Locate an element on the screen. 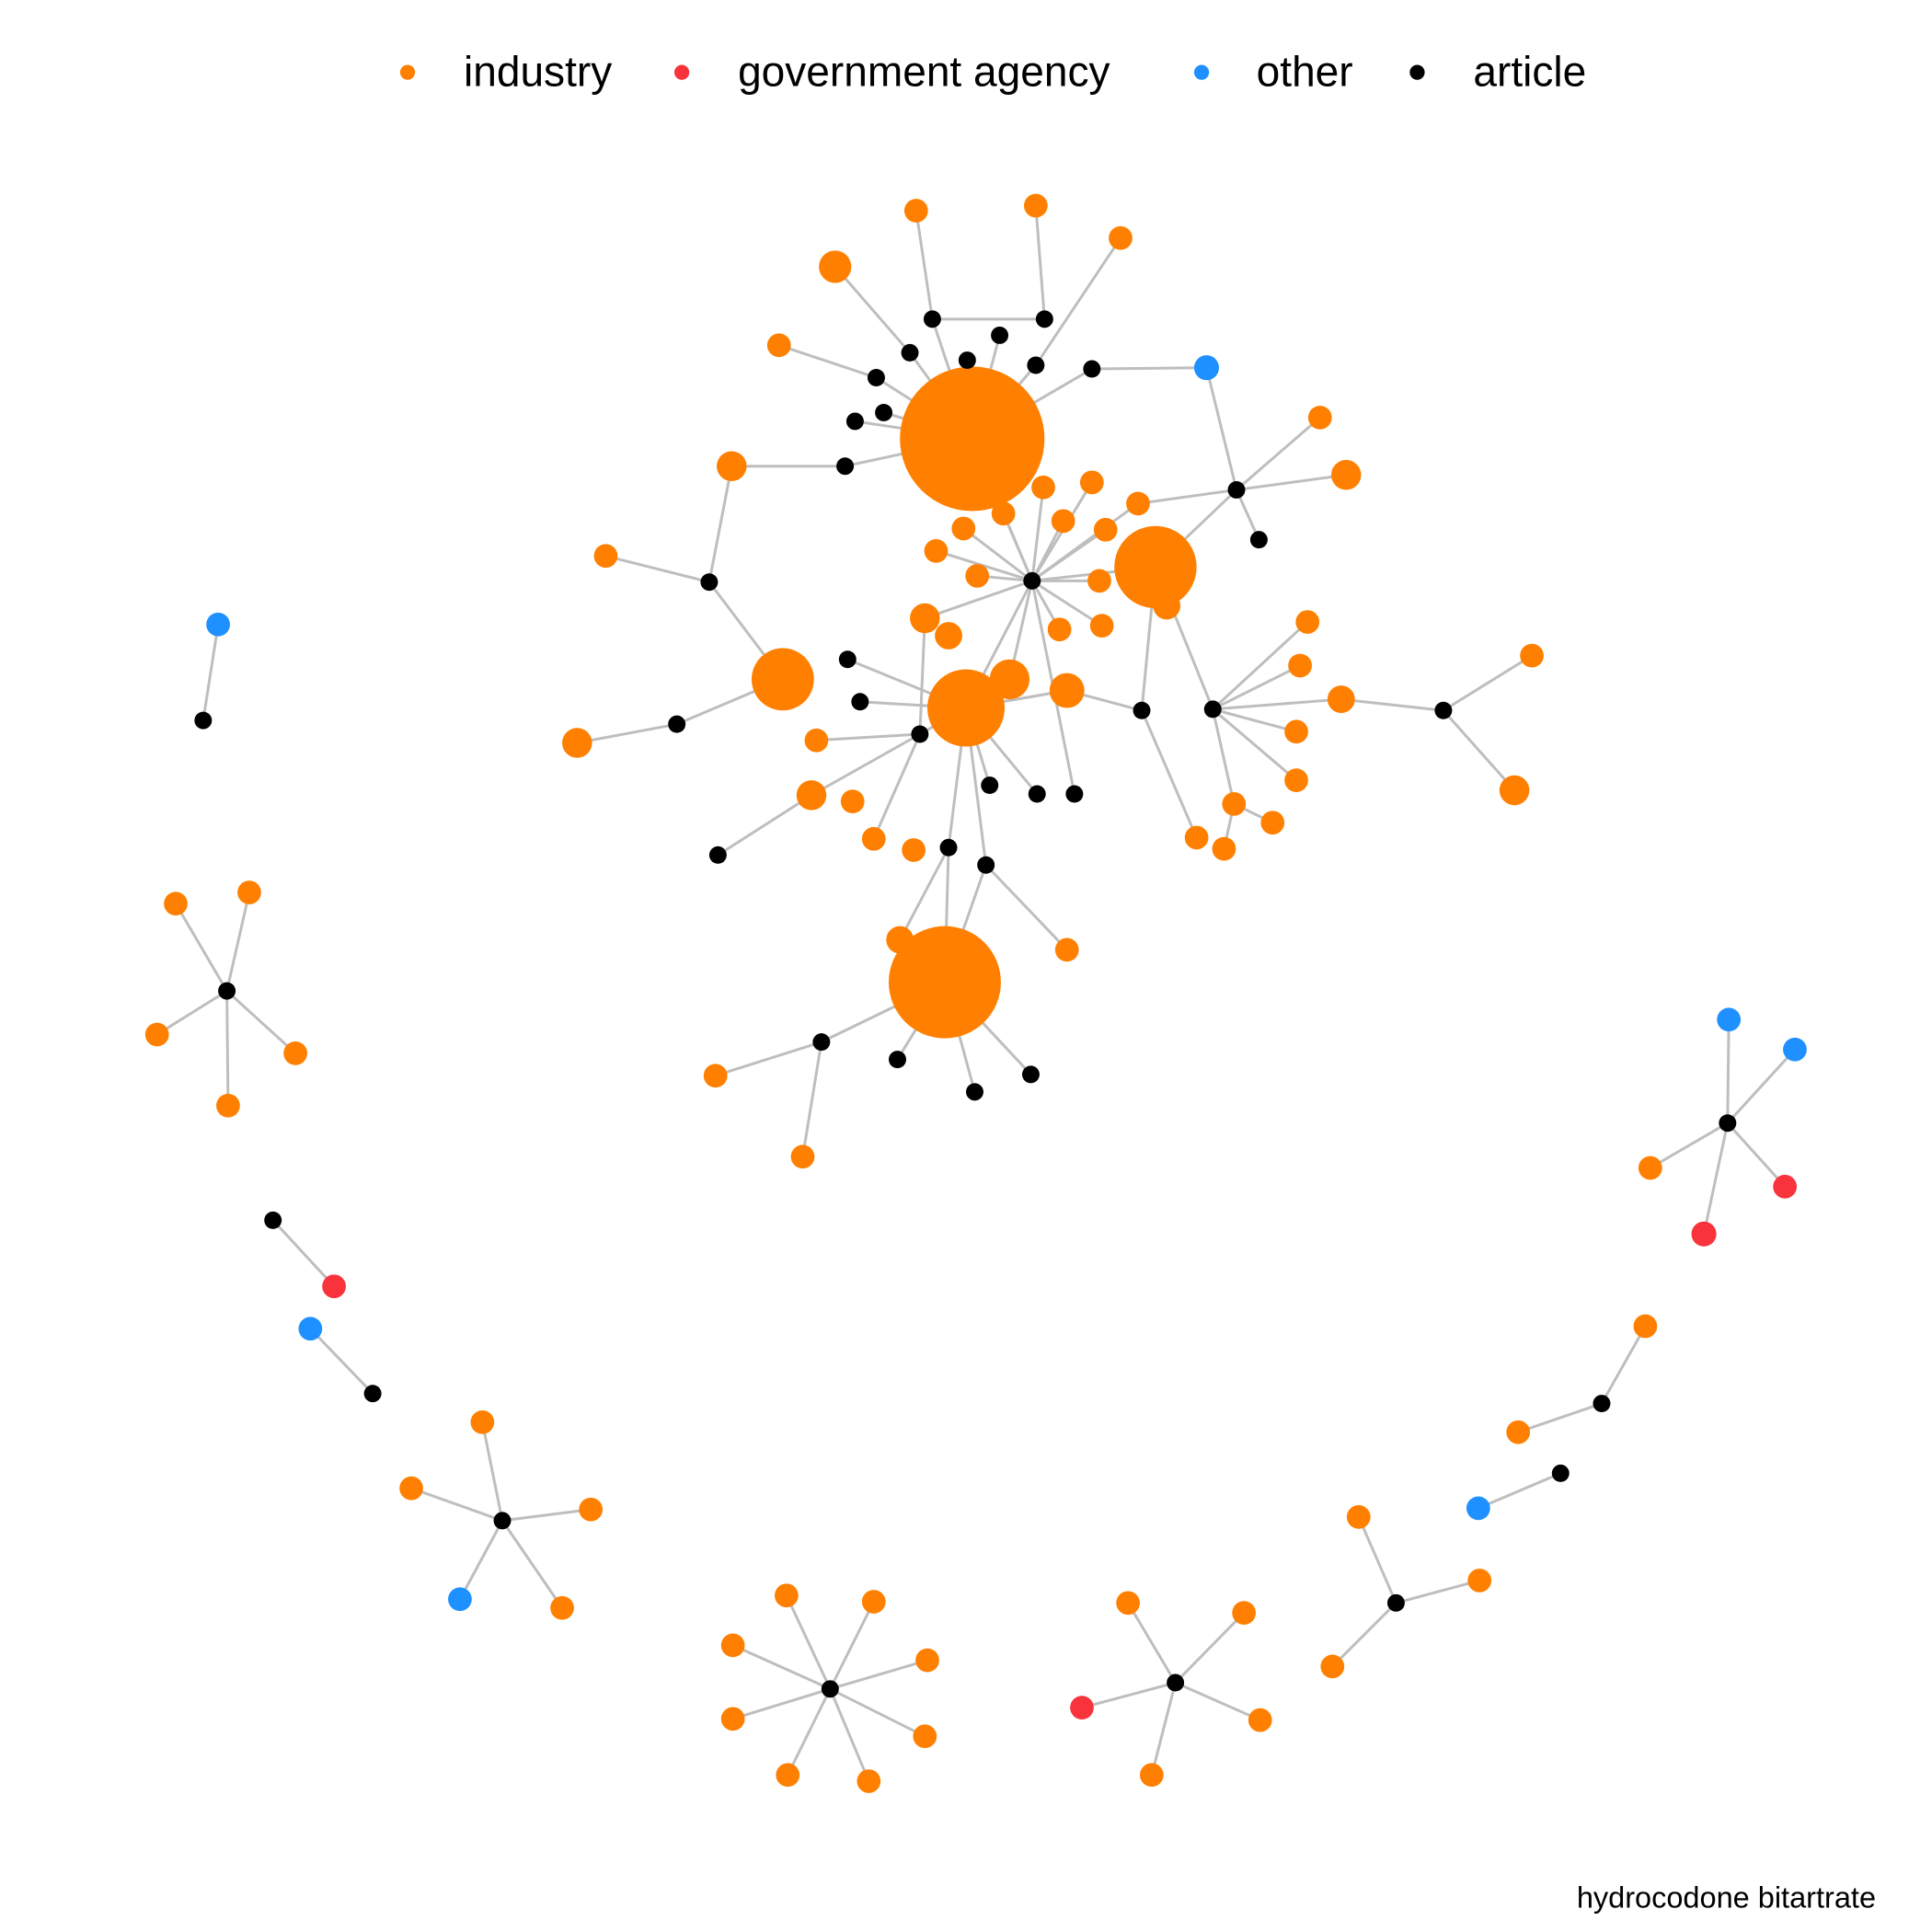 This screenshot has width=1932, height=1932. legend-label: other is located at coordinates (1305, 71).